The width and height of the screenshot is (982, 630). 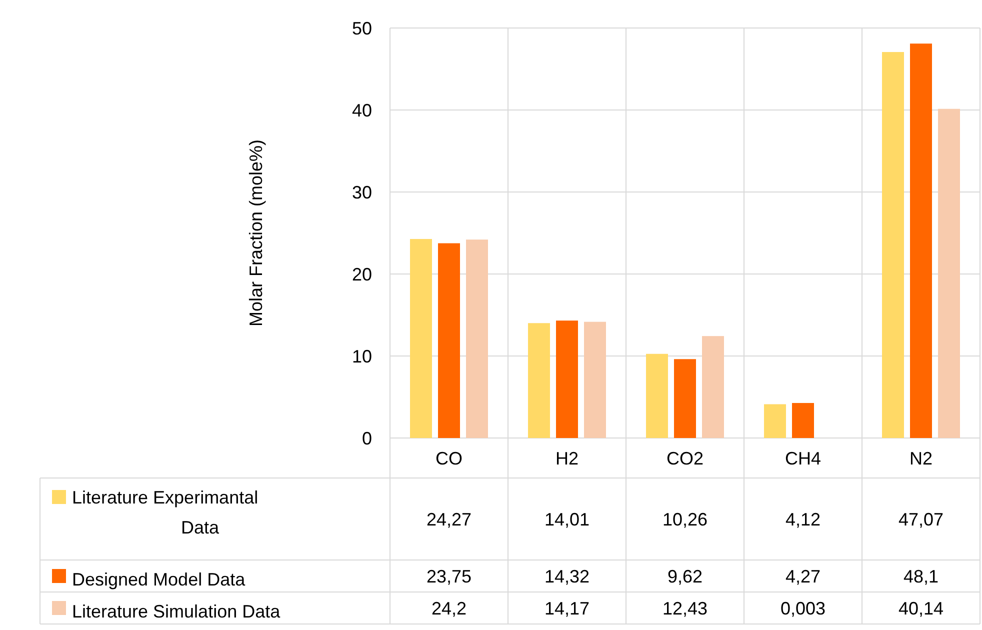 I want to click on data-label: 4,27, so click(x=803, y=576).